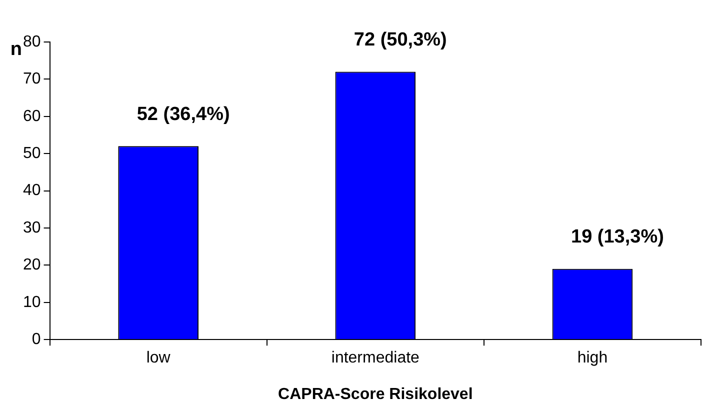  What do you see at coordinates (158, 358) in the screenshot?
I see `x-tick-label: low` at bounding box center [158, 358].